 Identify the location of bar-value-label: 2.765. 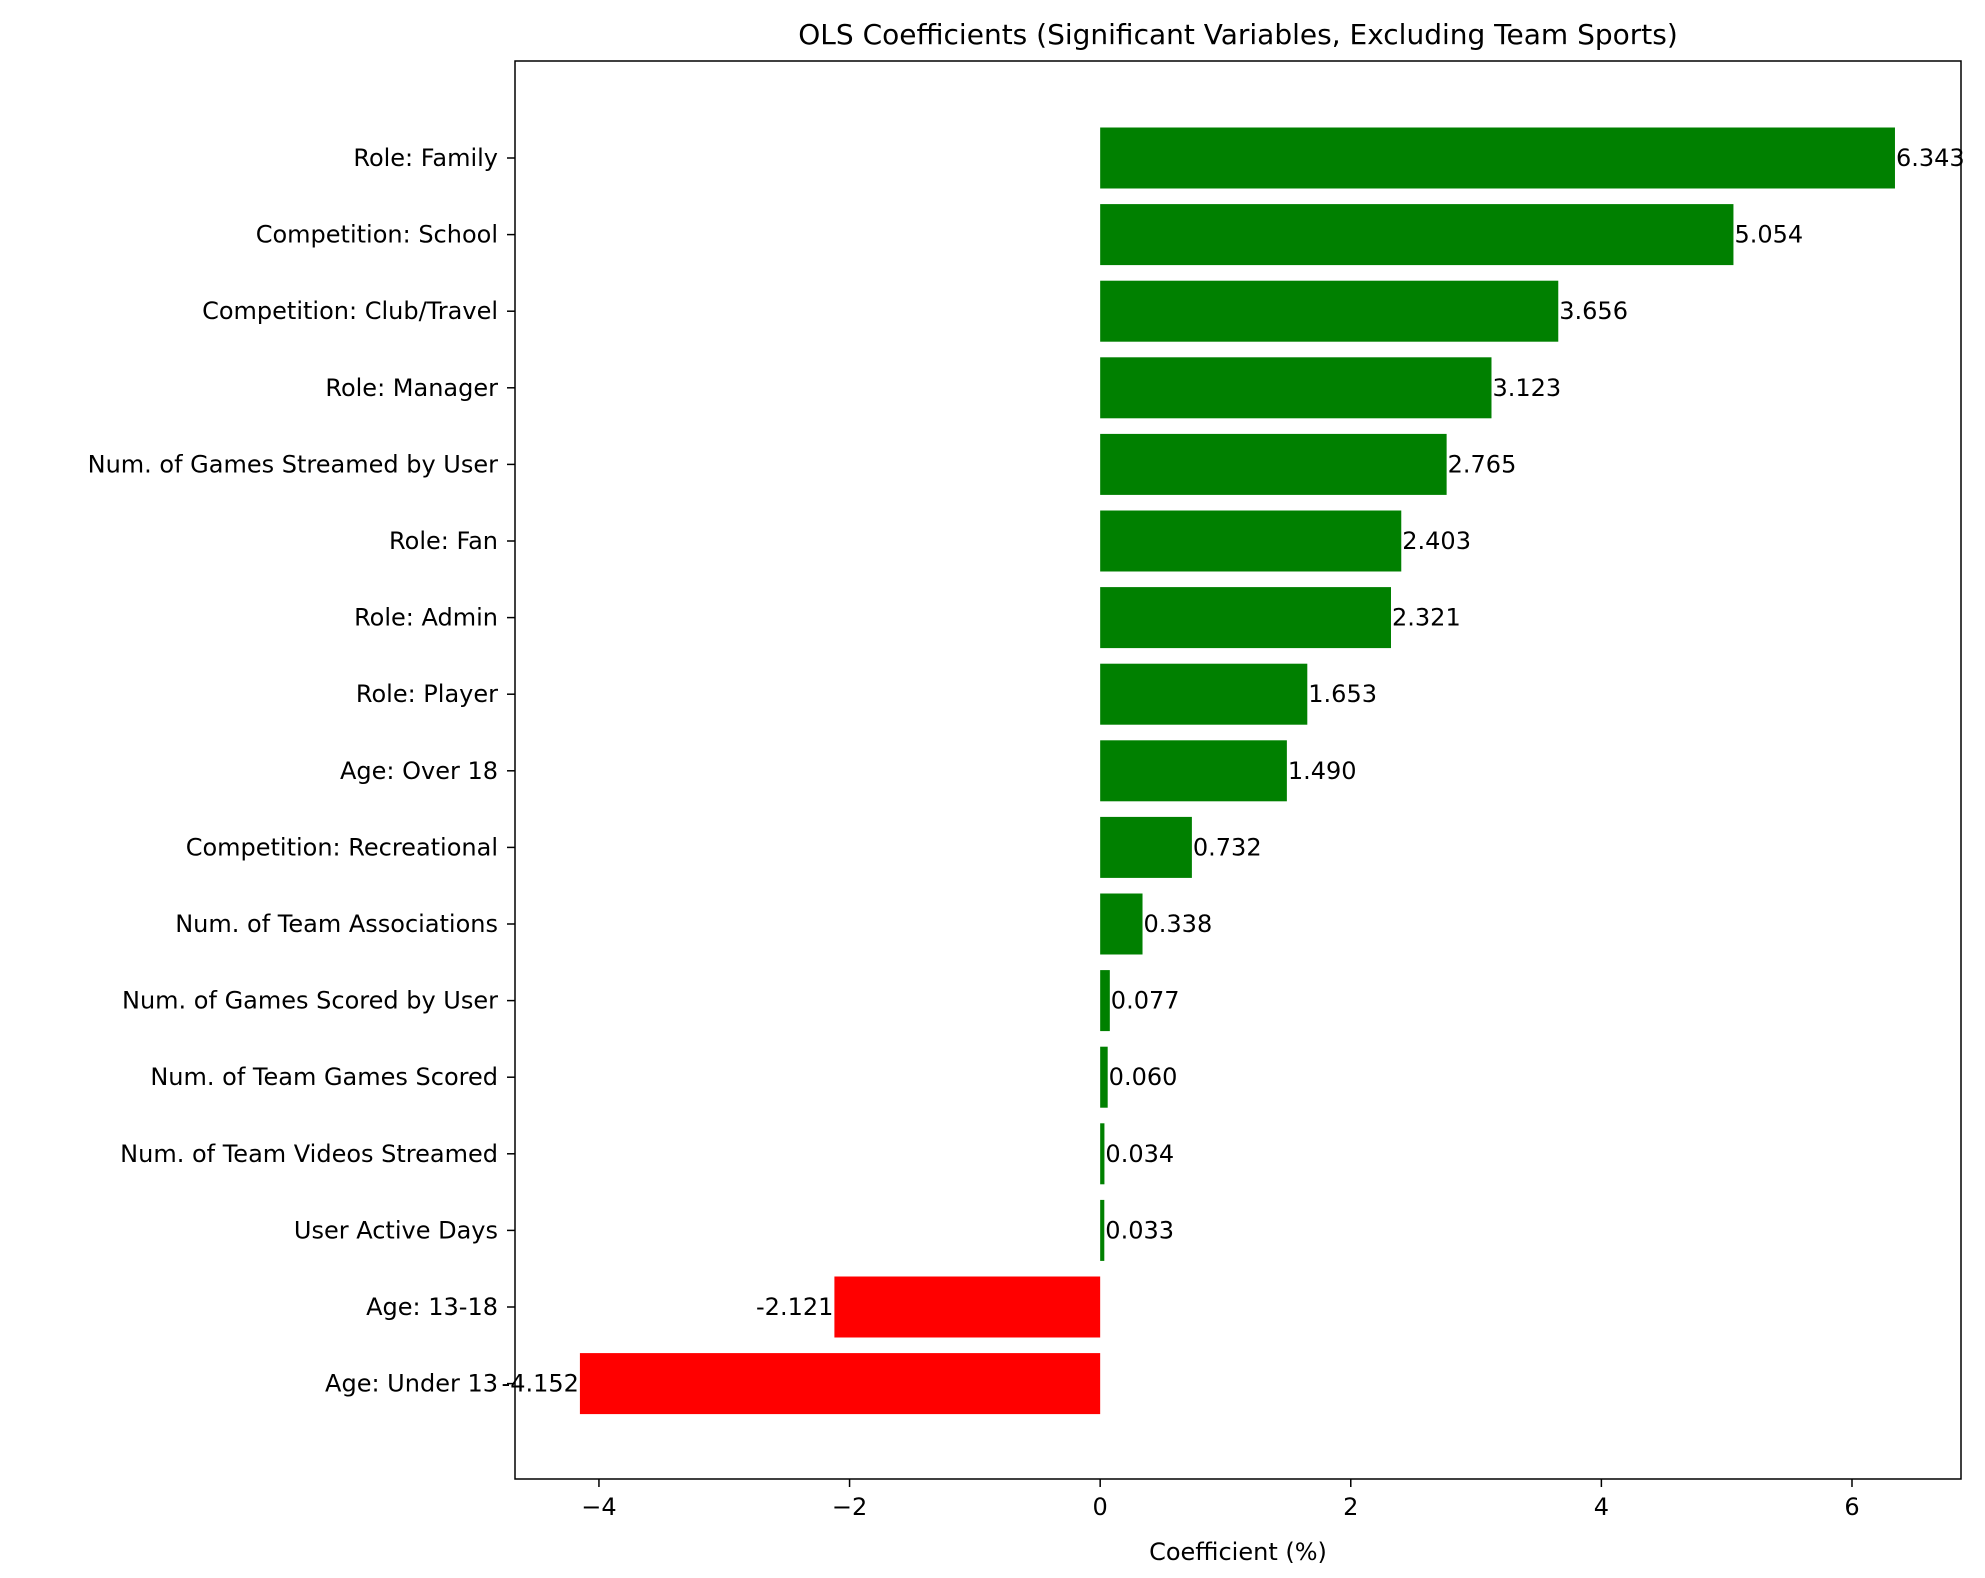
(1482, 464).